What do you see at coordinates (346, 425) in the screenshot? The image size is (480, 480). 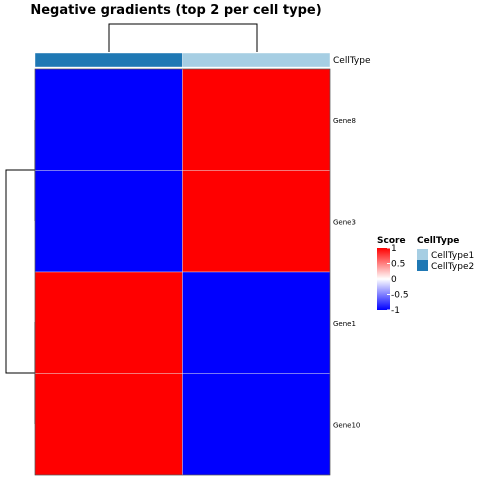 I see `row-label: Gene10` at bounding box center [346, 425].